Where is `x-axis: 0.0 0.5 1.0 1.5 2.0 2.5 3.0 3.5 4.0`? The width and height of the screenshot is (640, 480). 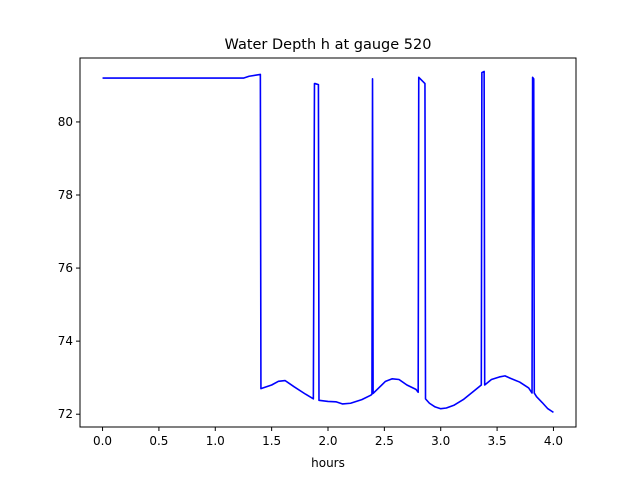 x-axis: 0.0 0.5 1.0 1.5 2.0 2.5 3.0 3.5 4.0 is located at coordinates (328, 437).